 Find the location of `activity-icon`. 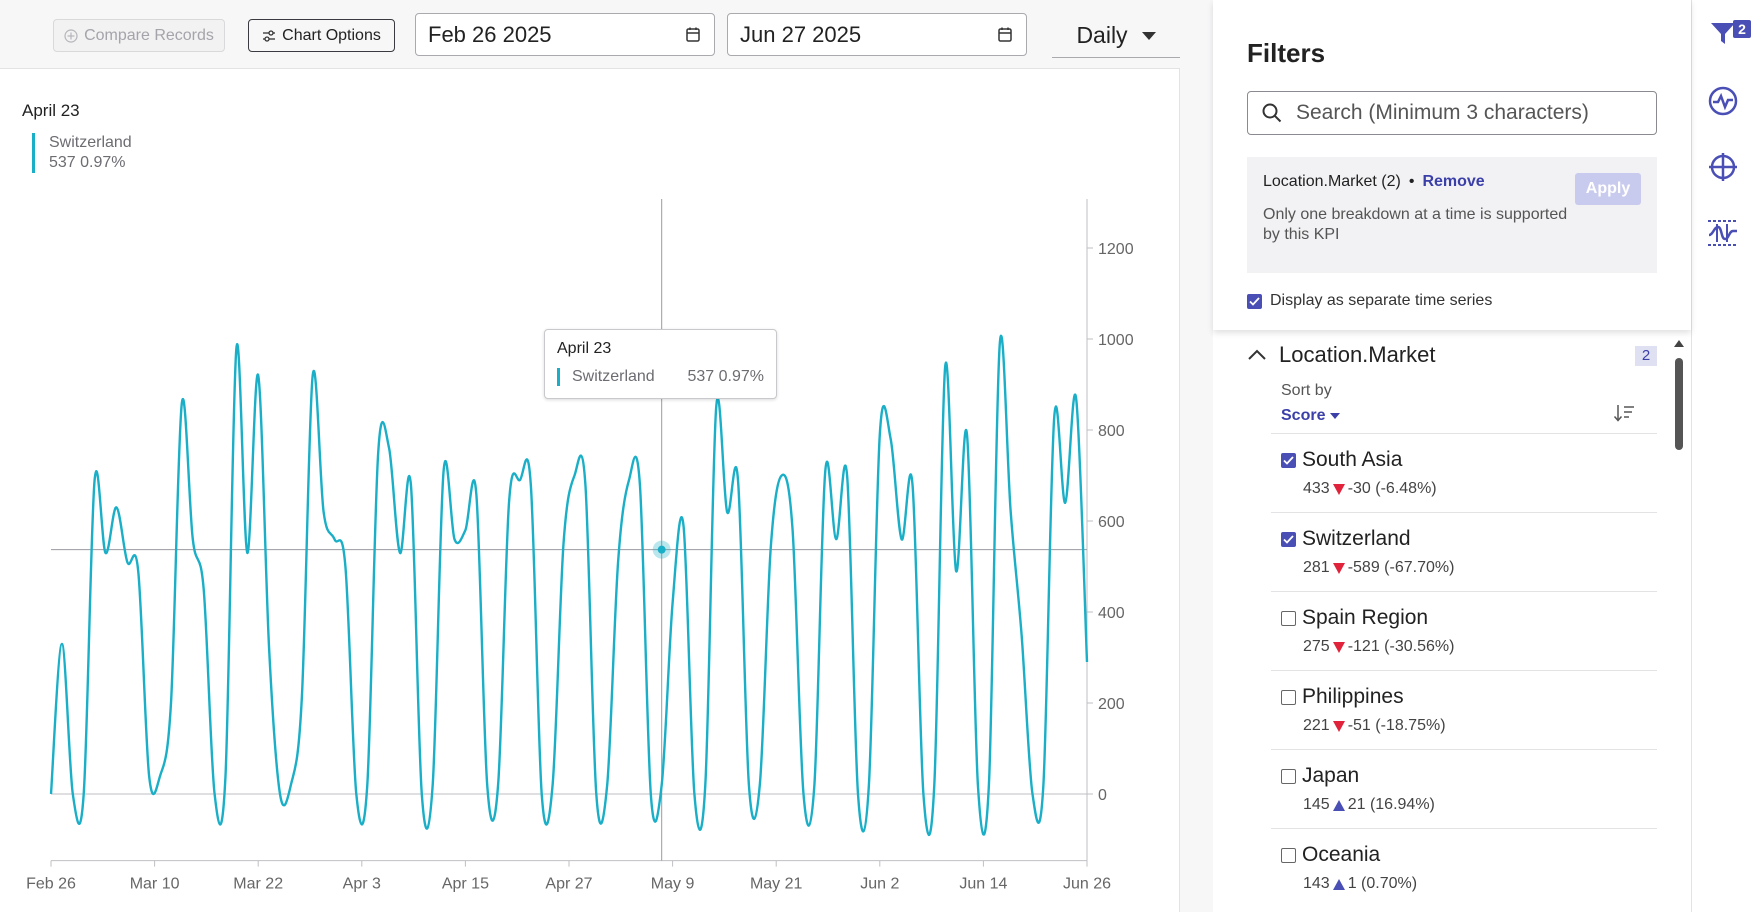

activity-icon is located at coordinates (1723, 101).